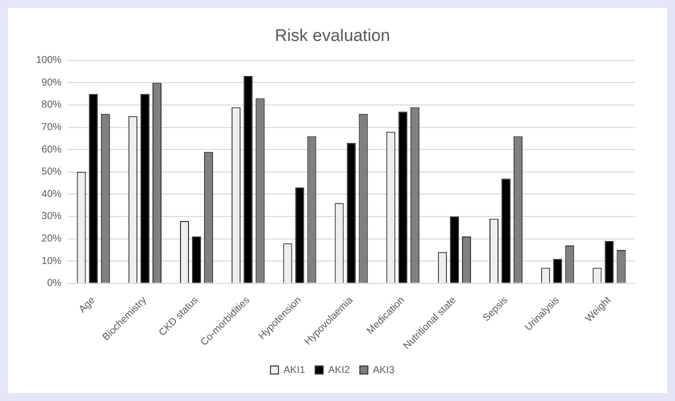 Image resolution: width=675 pixels, height=401 pixels. What do you see at coordinates (339, 370) in the screenshot?
I see `legend-label: AKI2` at bounding box center [339, 370].